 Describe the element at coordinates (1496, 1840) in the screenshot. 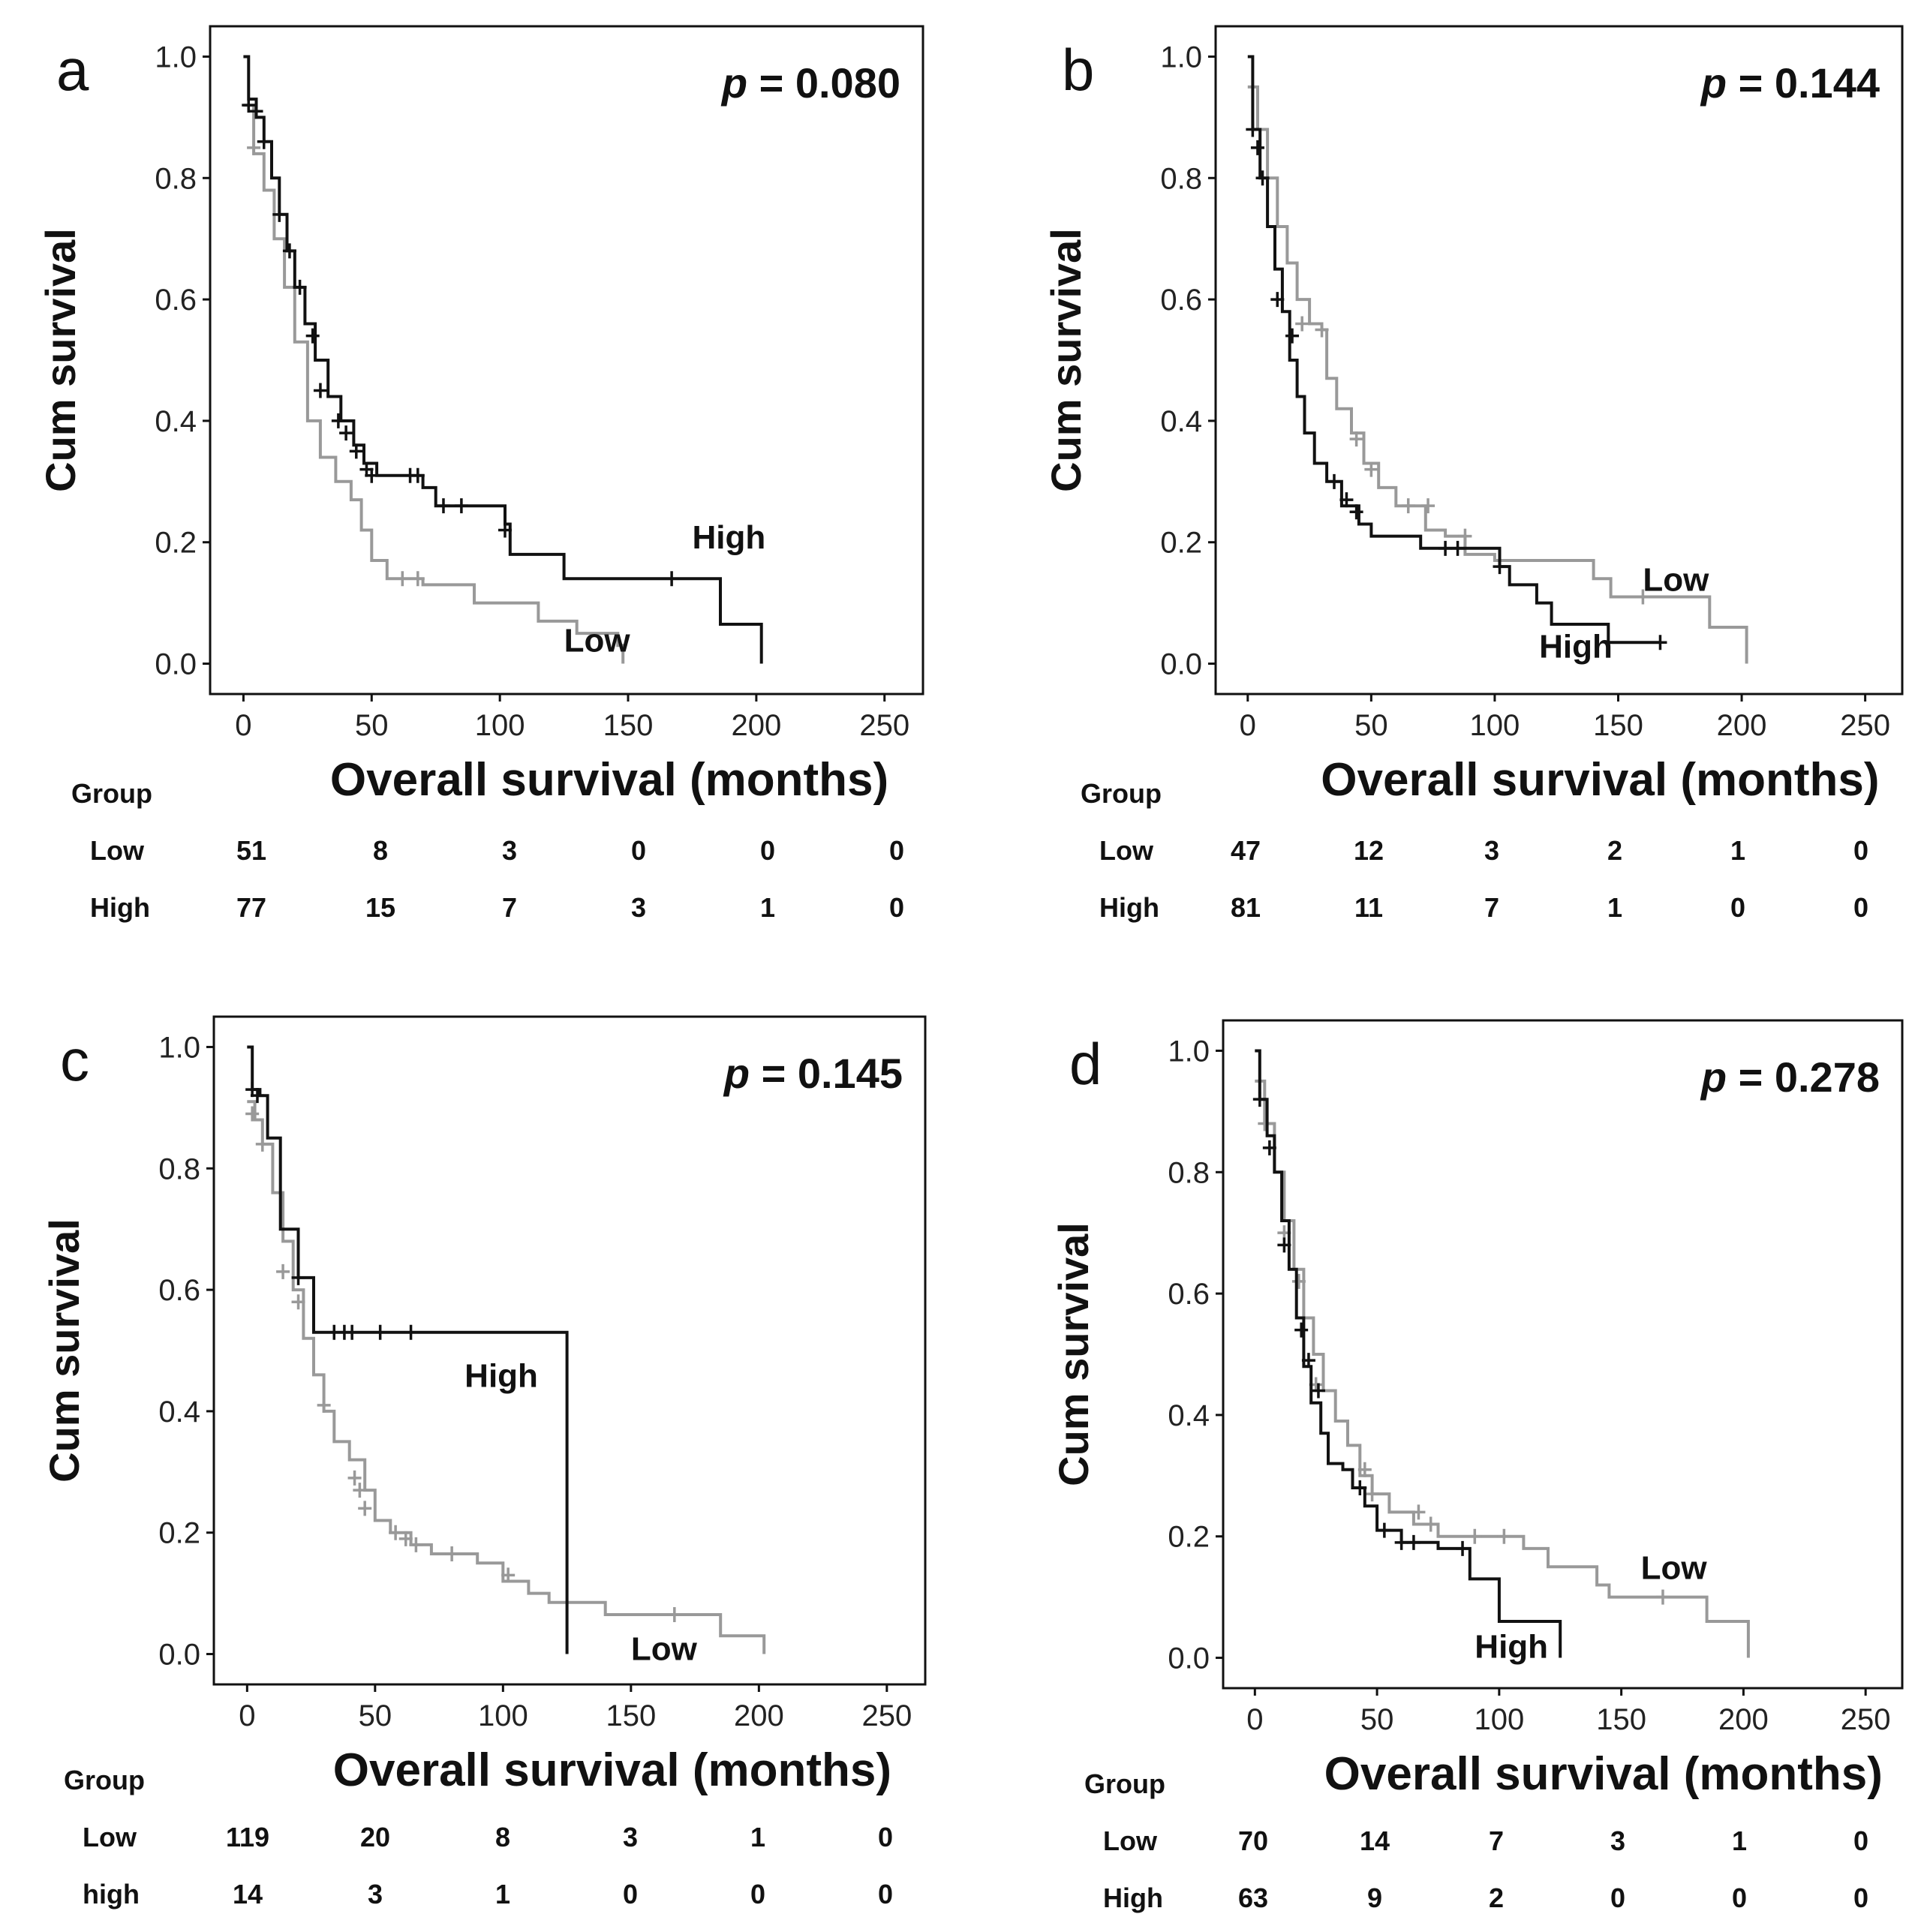

I see `risk-count: 7` at that location.